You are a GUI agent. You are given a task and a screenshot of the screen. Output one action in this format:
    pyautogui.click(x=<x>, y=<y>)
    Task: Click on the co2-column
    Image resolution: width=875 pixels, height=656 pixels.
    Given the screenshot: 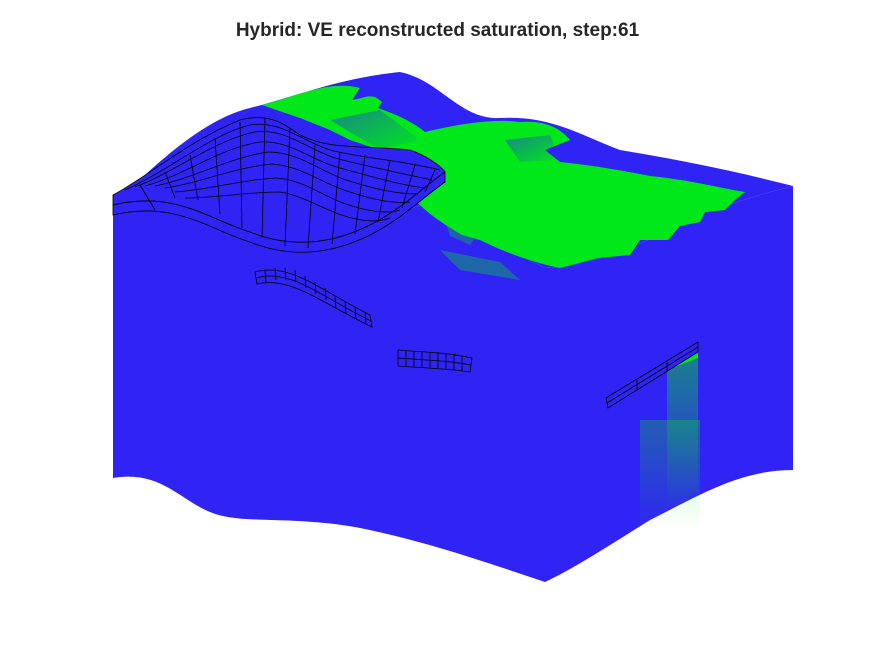 What is the action you would take?
    pyautogui.click(x=682, y=432)
    